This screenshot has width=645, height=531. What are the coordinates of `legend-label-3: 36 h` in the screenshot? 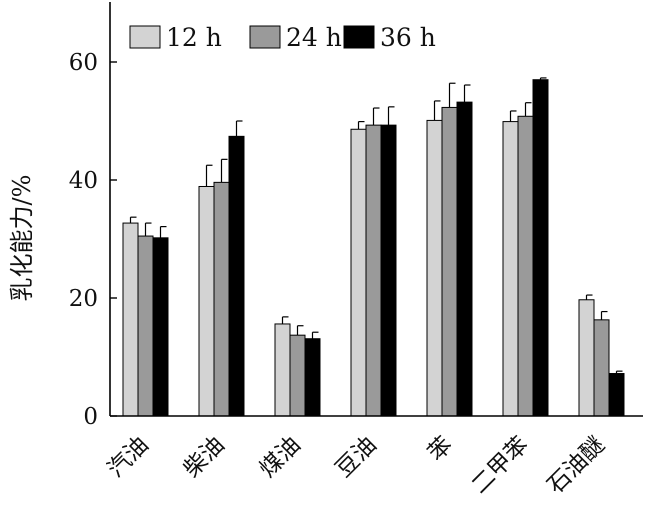 It's located at (408, 37).